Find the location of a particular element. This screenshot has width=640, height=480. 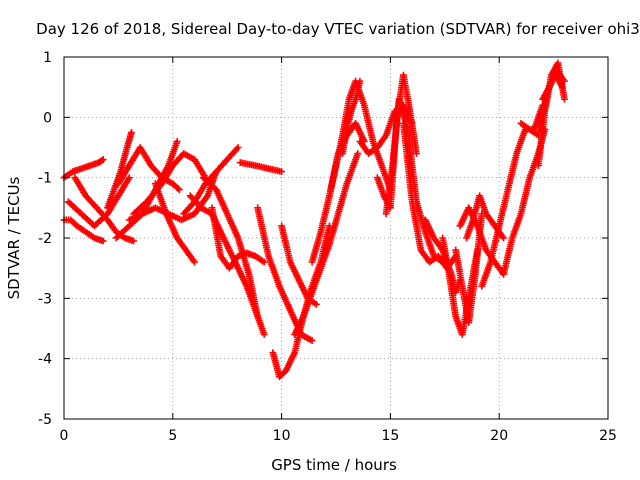

x-tick-label: 15 is located at coordinates (390, 436).